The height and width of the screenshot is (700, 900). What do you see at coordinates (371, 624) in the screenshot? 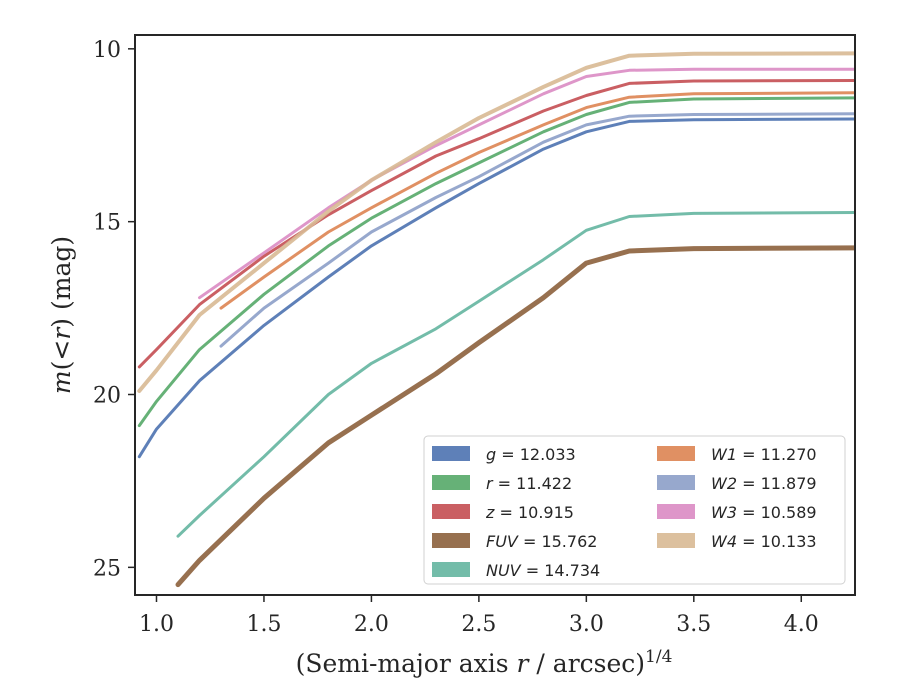
I see `x-tick-label: 2.0` at bounding box center [371, 624].